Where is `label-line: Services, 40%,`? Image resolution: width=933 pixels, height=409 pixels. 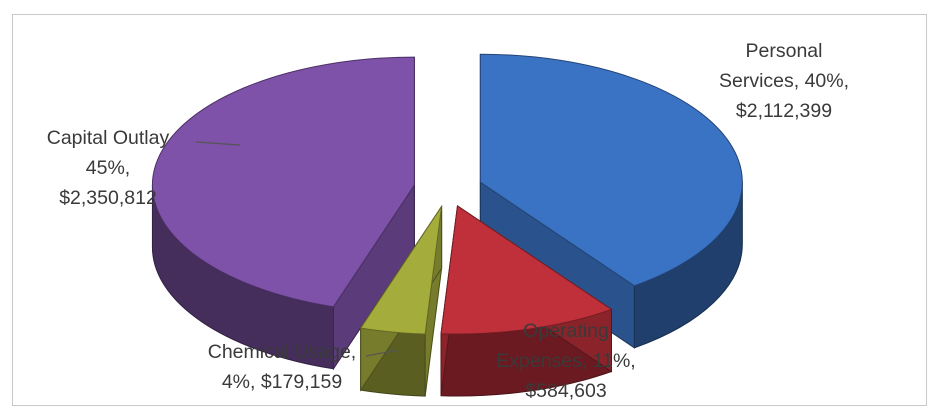
label-line: Services, 40%, is located at coordinates (784, 81).